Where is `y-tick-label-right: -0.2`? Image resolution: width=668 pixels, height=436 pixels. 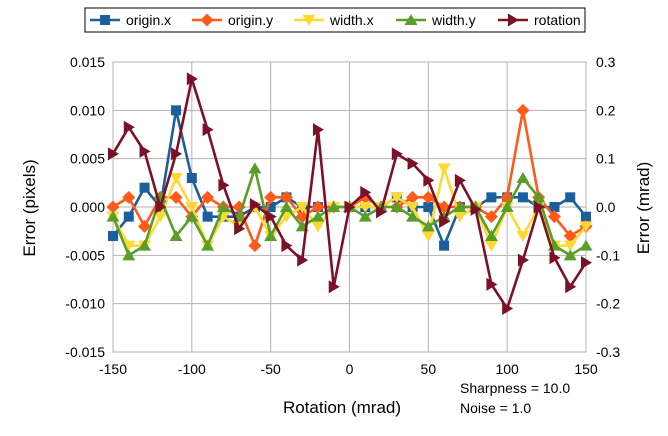
y-tick-label-right: -0.2 is located at coordinates (608, 304).